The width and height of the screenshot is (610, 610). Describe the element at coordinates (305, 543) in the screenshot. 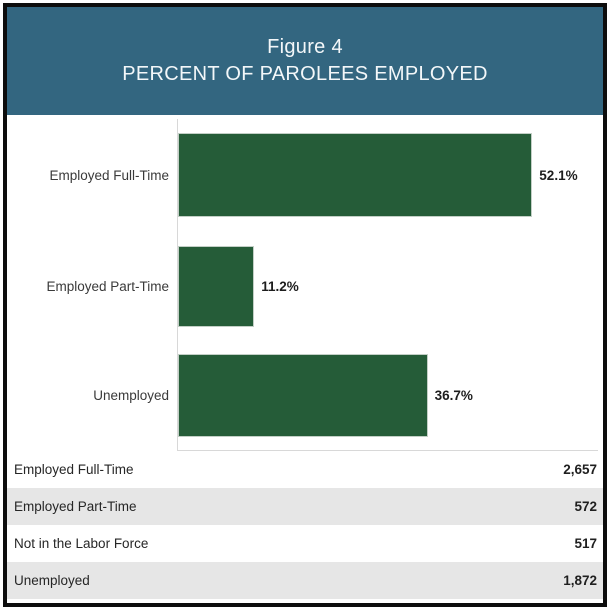

I see `table-row: Not in the Labor Force 517` at that location.